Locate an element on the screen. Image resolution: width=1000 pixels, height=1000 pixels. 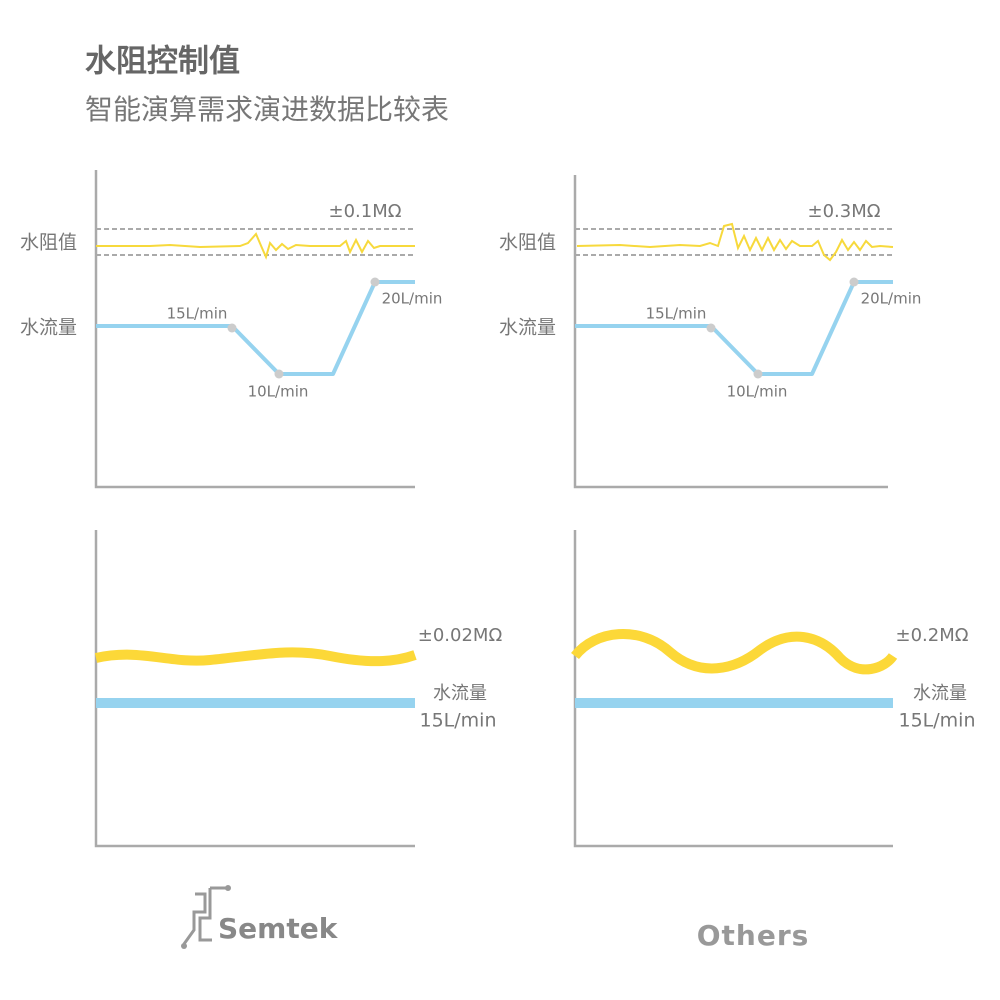
brand: Others is located at coordinates (753, 935).